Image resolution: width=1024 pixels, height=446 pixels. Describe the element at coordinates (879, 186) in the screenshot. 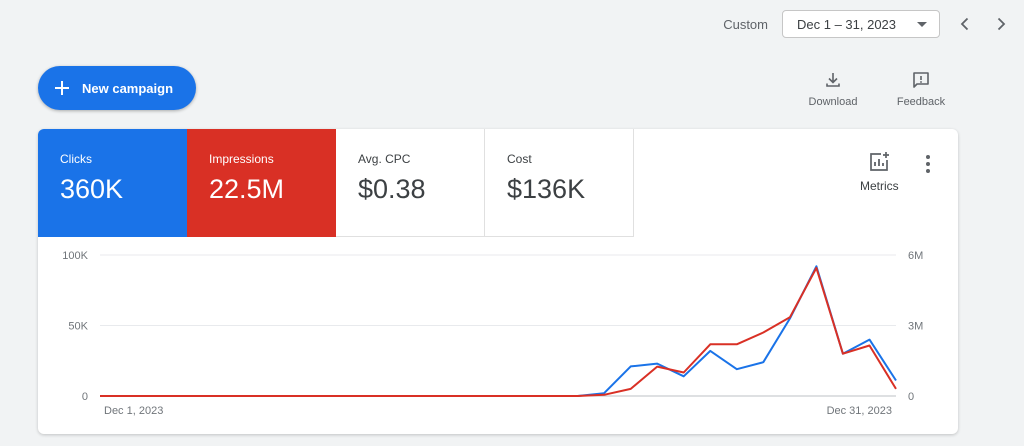

I see `metrics-button-label: Metrics` at that location.